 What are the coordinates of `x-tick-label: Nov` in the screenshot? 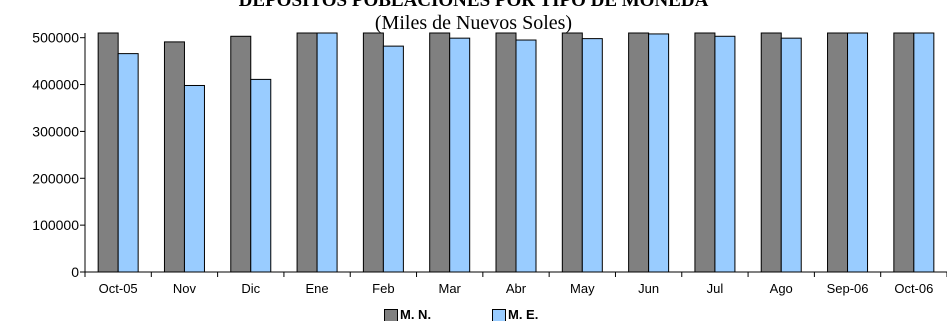 It's located at (185, 288).